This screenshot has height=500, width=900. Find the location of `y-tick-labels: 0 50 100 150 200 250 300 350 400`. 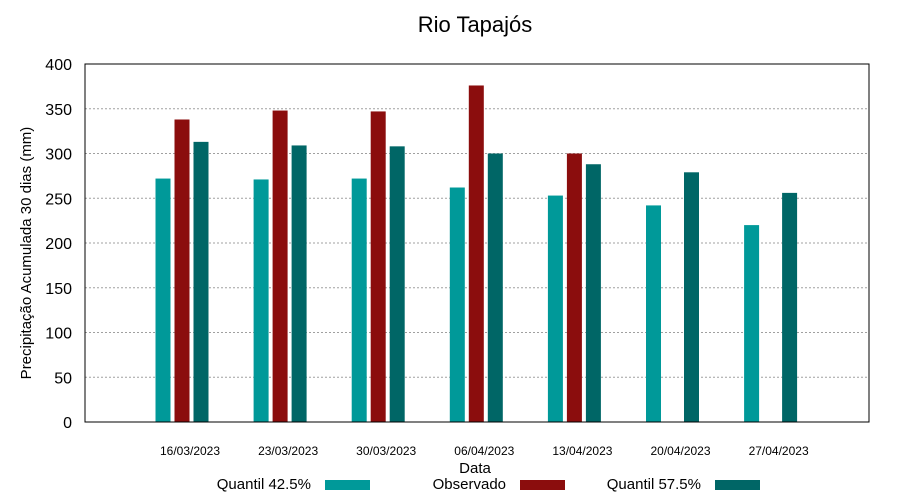

y-tick-labels: 0 50 100 150 200 250 300 350 400 is located at coordinates (58, 244).